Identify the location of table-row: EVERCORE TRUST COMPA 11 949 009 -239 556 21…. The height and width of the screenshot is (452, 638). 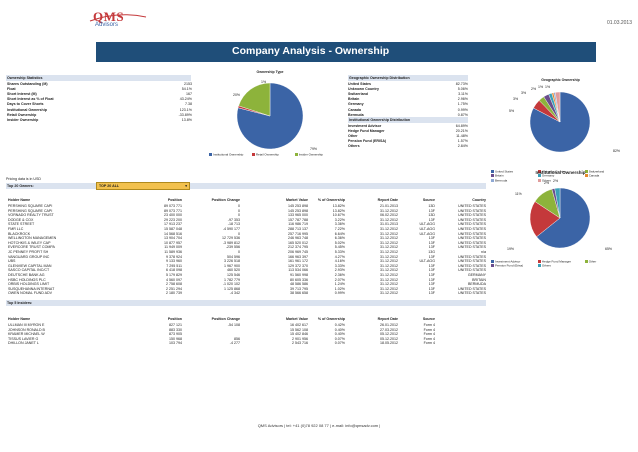
(245, 247).